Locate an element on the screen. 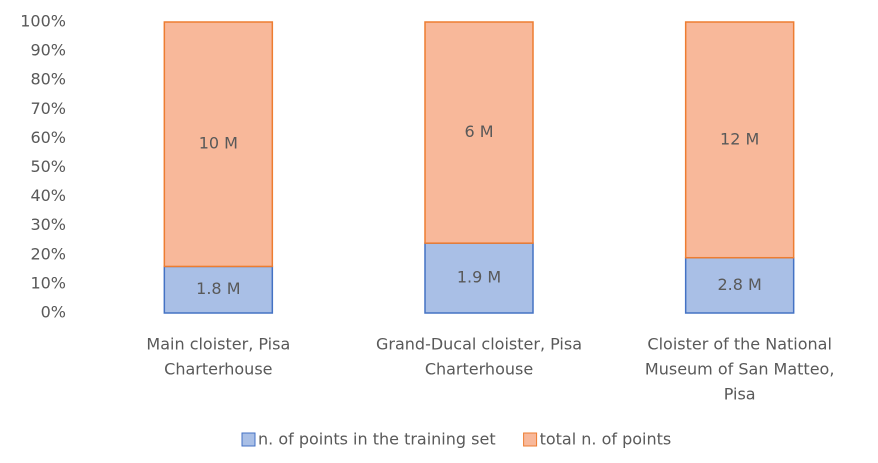 The width and height of the screenshot is (878, 463). y-tick-label: 70% is located at coordinates (48, 108).